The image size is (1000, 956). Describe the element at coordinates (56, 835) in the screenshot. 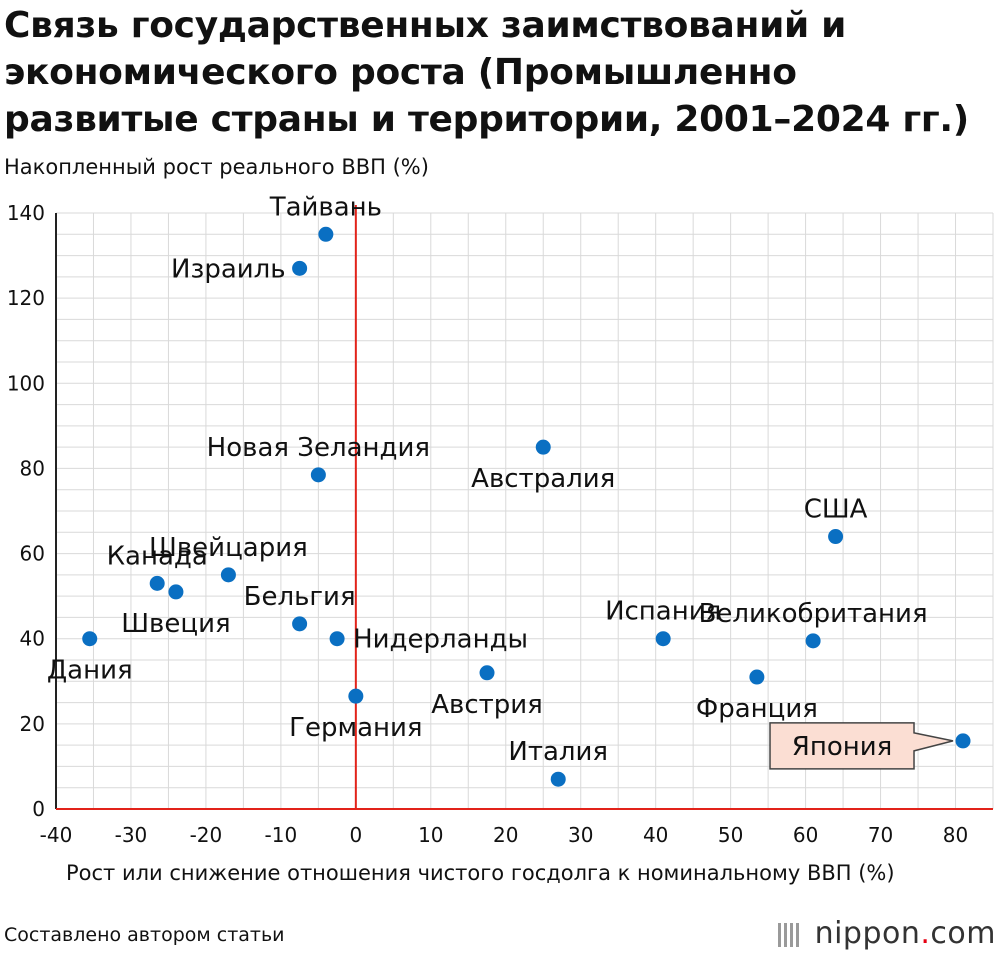

I see `x-tick-label: -40` at that location.